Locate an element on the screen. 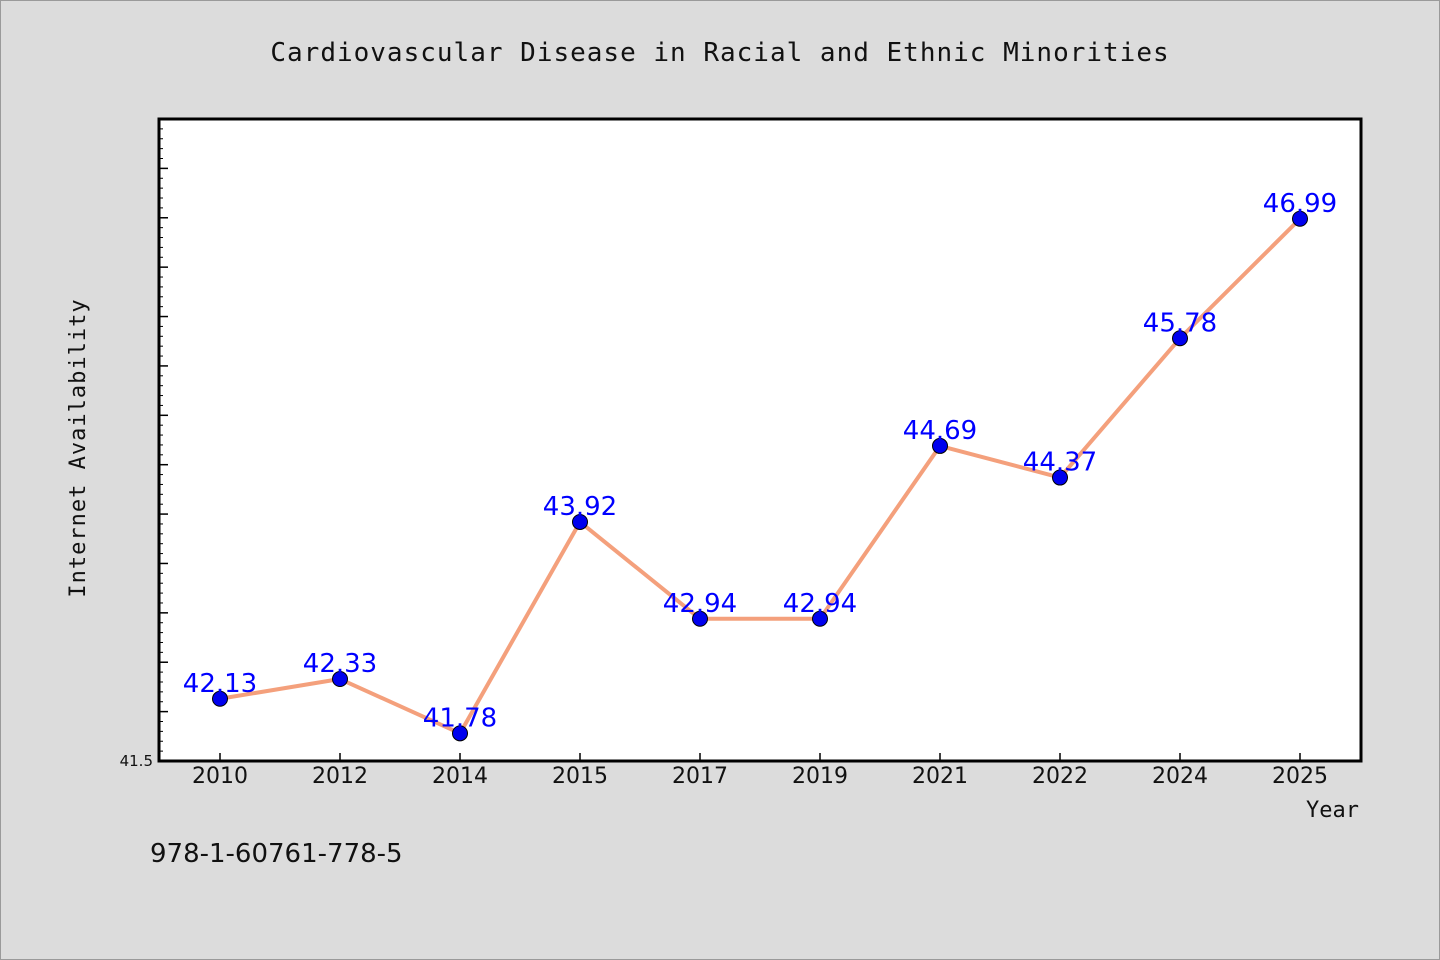 The image size is (1440, 960). x-tick-label: 2014 is located at coordinates (460, 776).